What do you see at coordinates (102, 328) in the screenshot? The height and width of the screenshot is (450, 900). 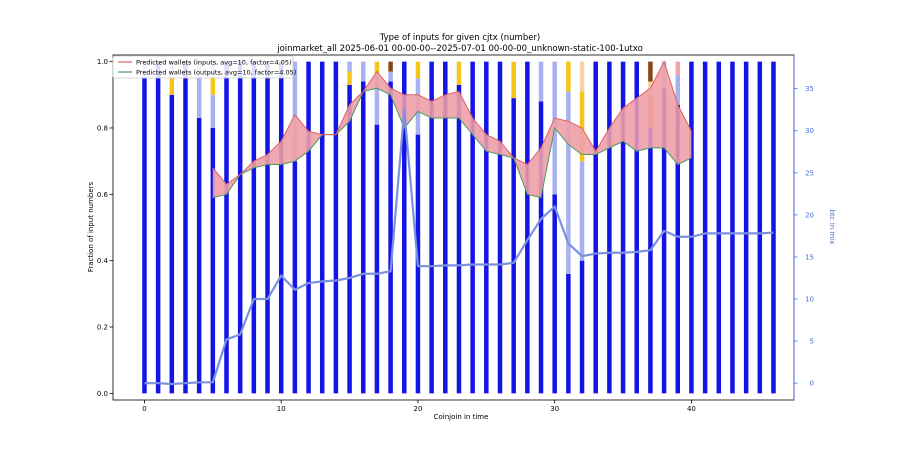 I see `y-tick-label-0.2: 0.2` at bounding box center [102, 328].